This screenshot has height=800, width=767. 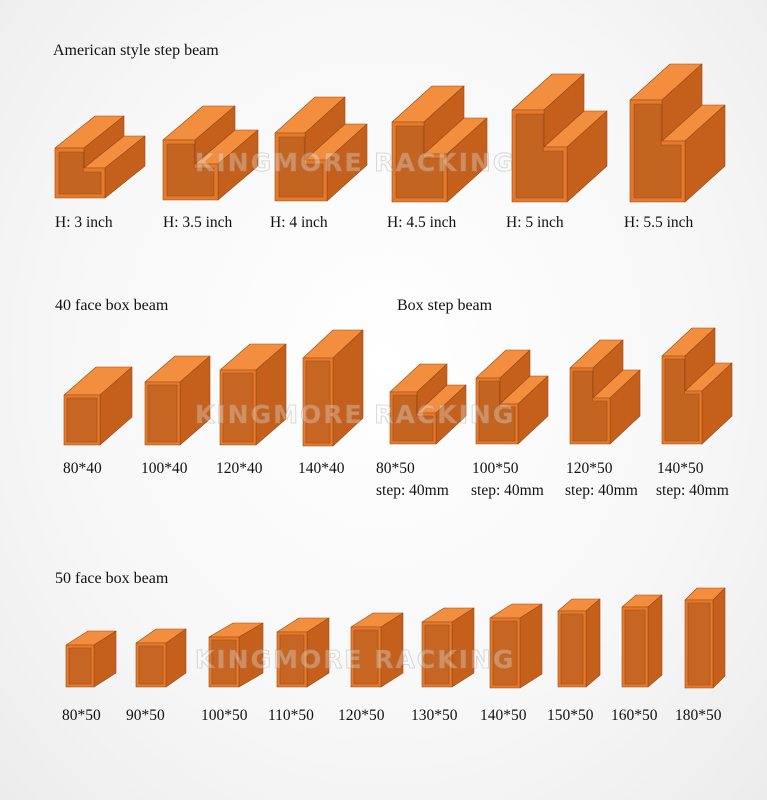 I want to click on american-step-beam-title: American style step beam, so click(x=136, y=50).